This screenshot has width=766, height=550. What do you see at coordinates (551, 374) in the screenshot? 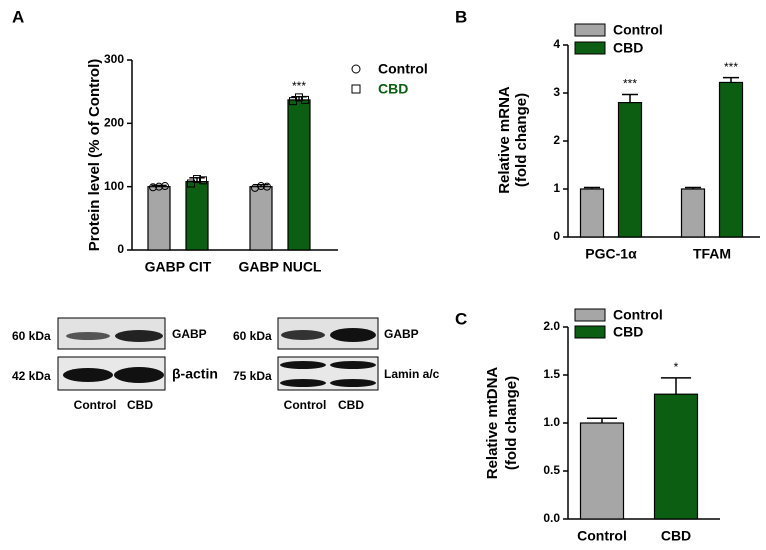
I see `y-tick-label: 1.5` at bounding box center [551, 374].